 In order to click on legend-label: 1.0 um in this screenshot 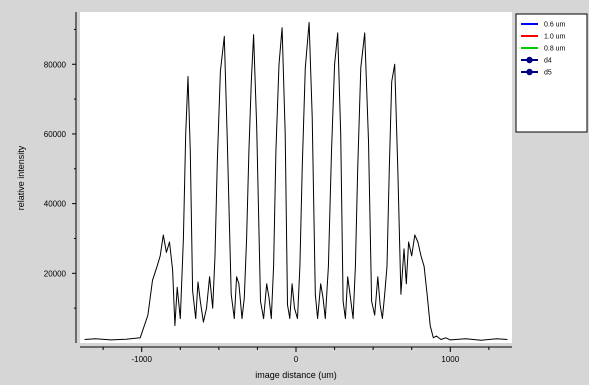, I will do `click(555, 37)`.